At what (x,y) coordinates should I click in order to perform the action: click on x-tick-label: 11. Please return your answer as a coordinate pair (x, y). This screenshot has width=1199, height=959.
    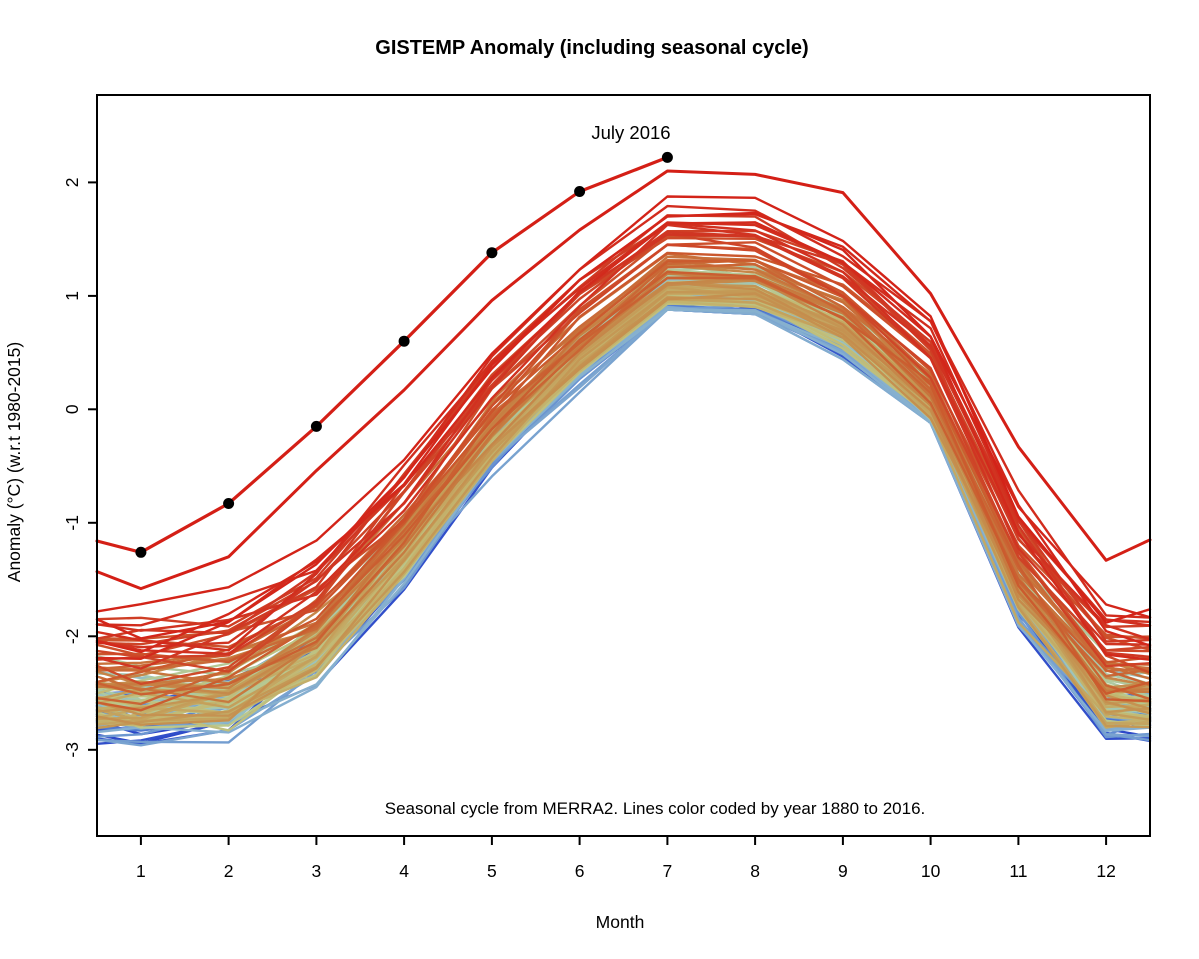
    Looking at the image, I should click on (1018, 871).